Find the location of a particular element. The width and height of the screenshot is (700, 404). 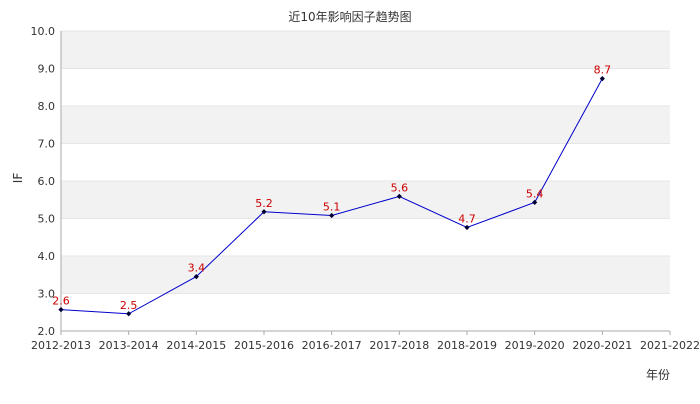

data-label: 5.4 is located at coordinates (535, 193).